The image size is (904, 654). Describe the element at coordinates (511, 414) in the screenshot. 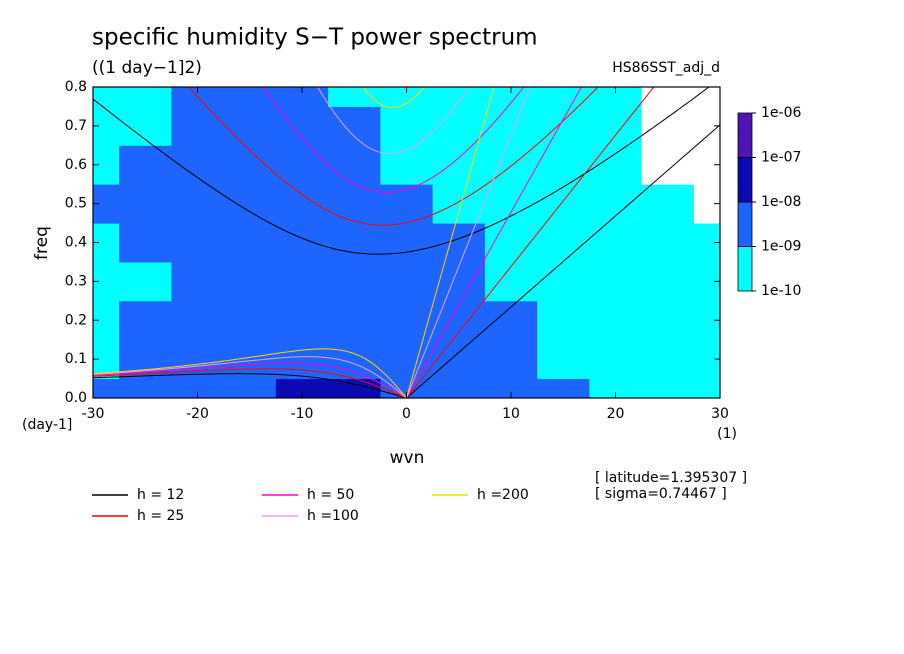

I see `x-tick-label: 10` at that location.